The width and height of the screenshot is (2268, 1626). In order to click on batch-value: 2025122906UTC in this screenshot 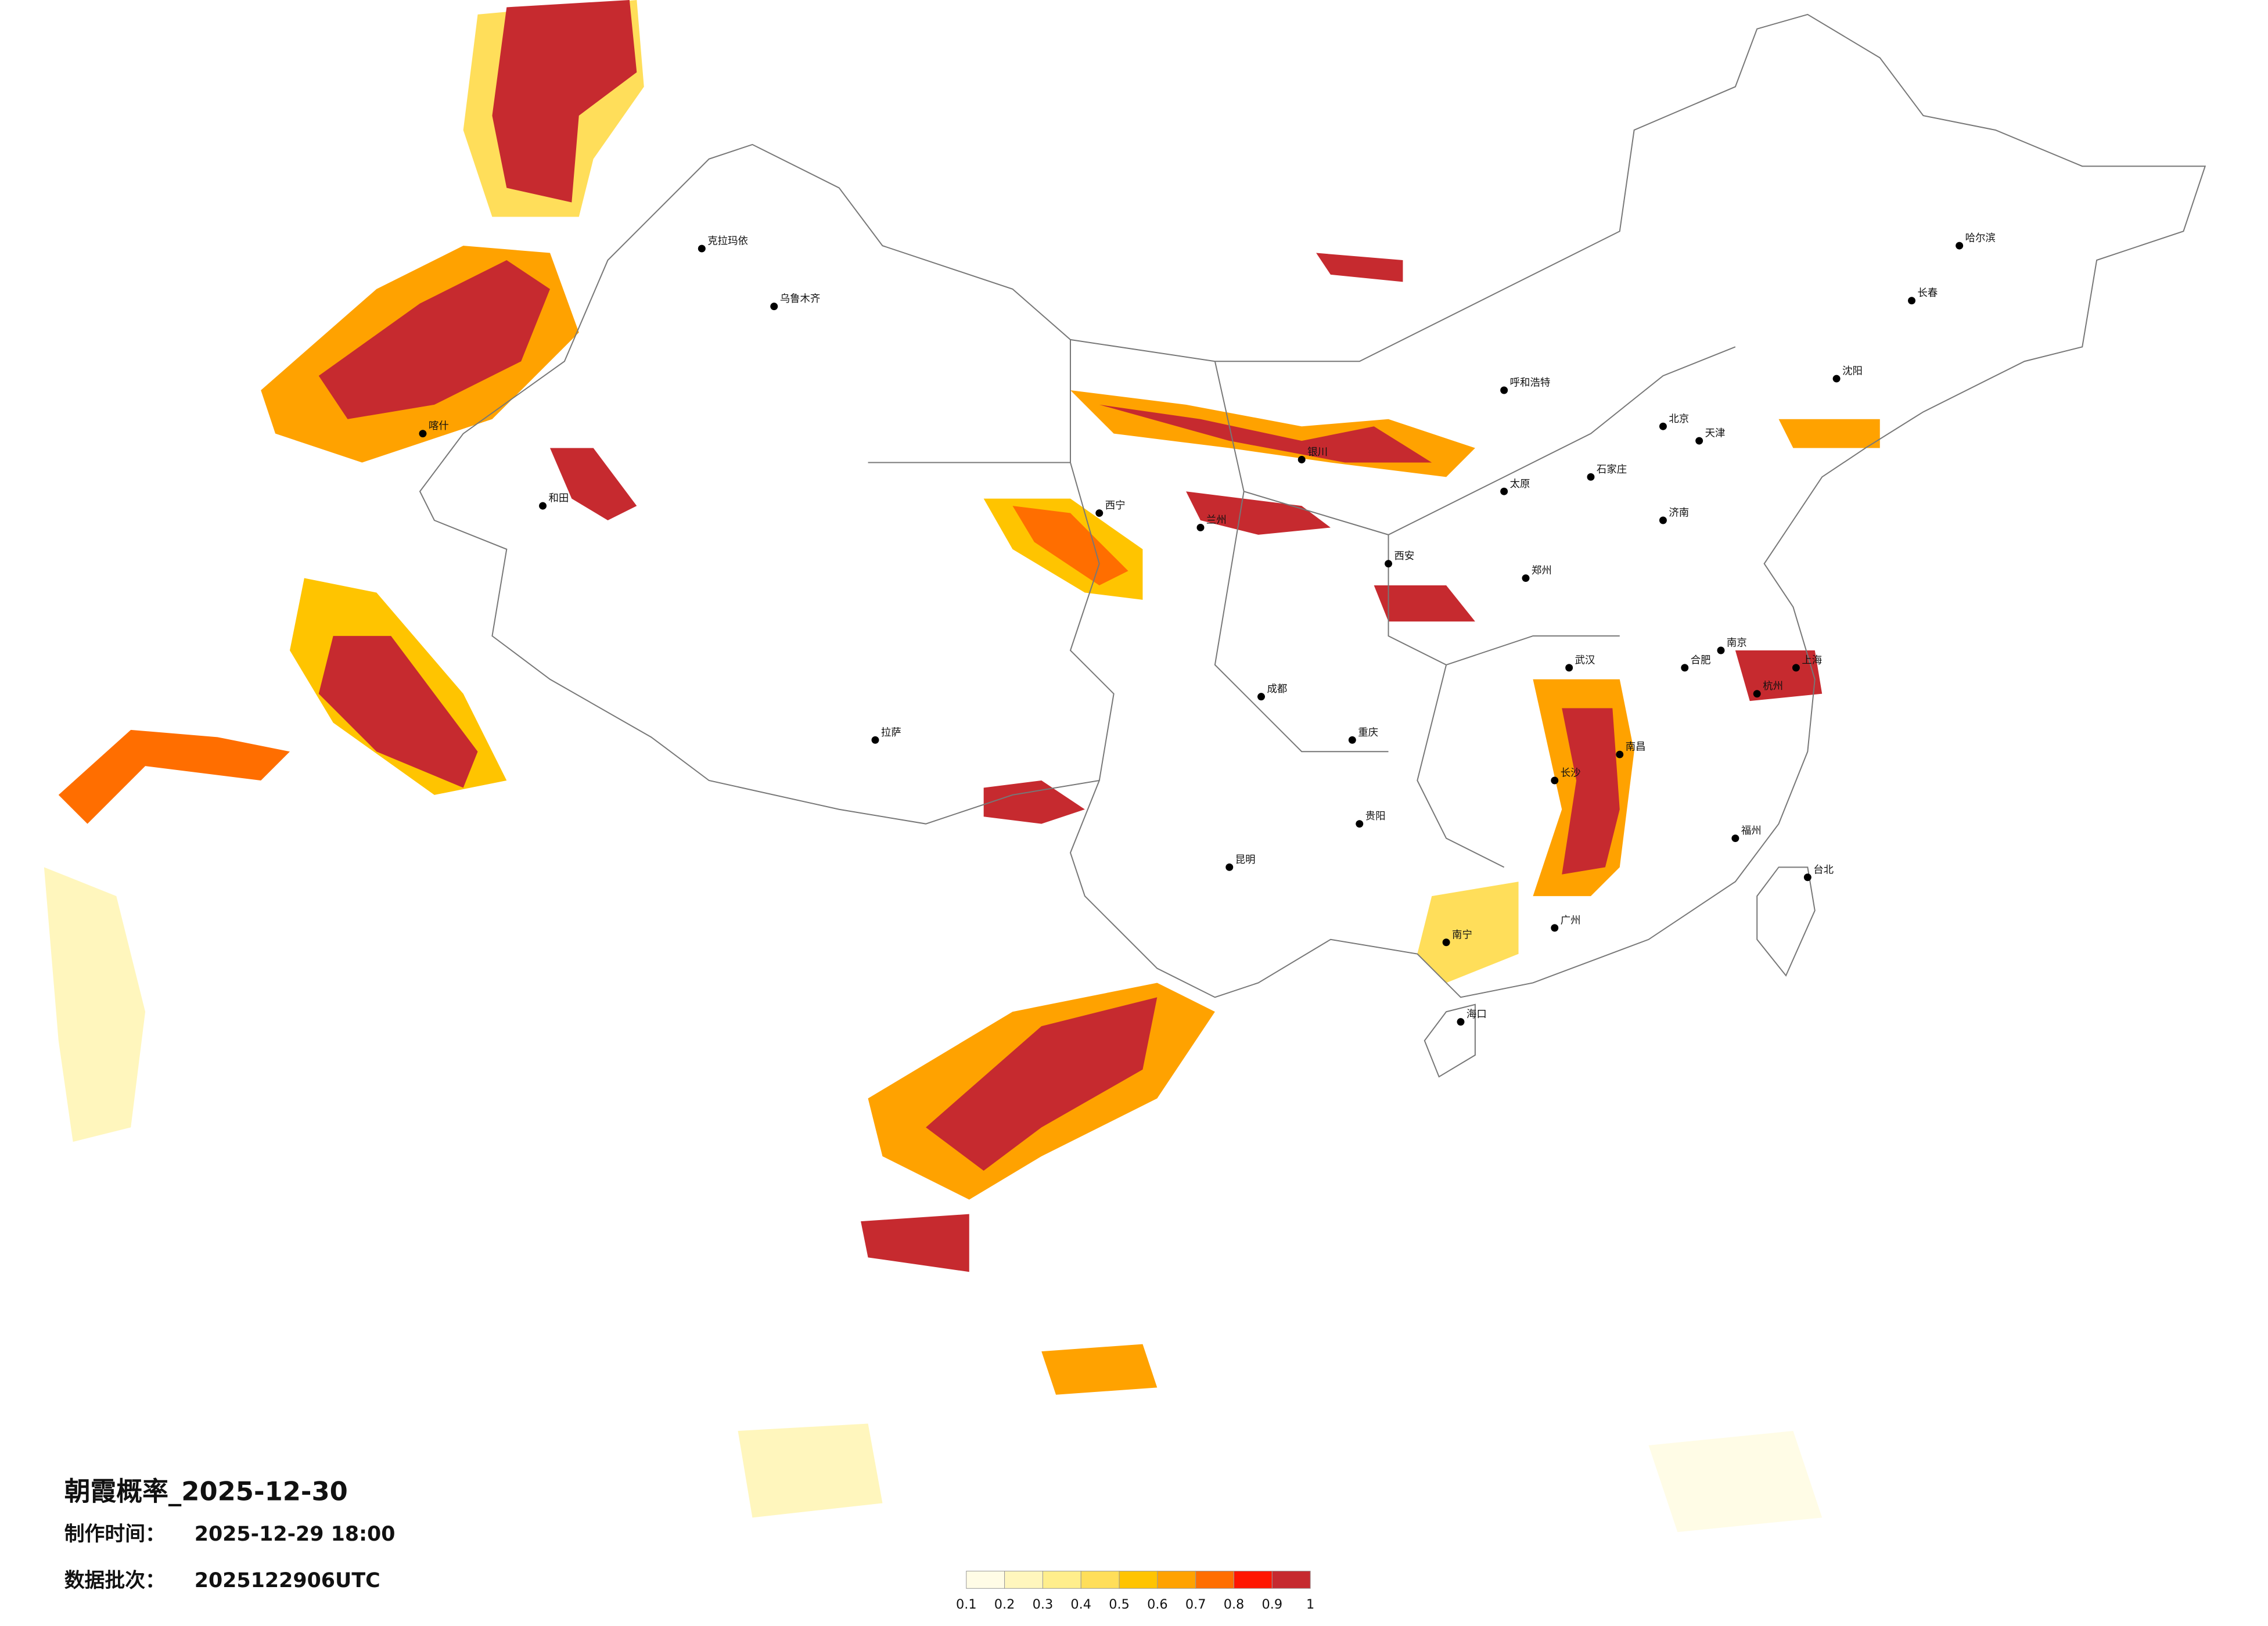, I will do `click(287, 1581)`.